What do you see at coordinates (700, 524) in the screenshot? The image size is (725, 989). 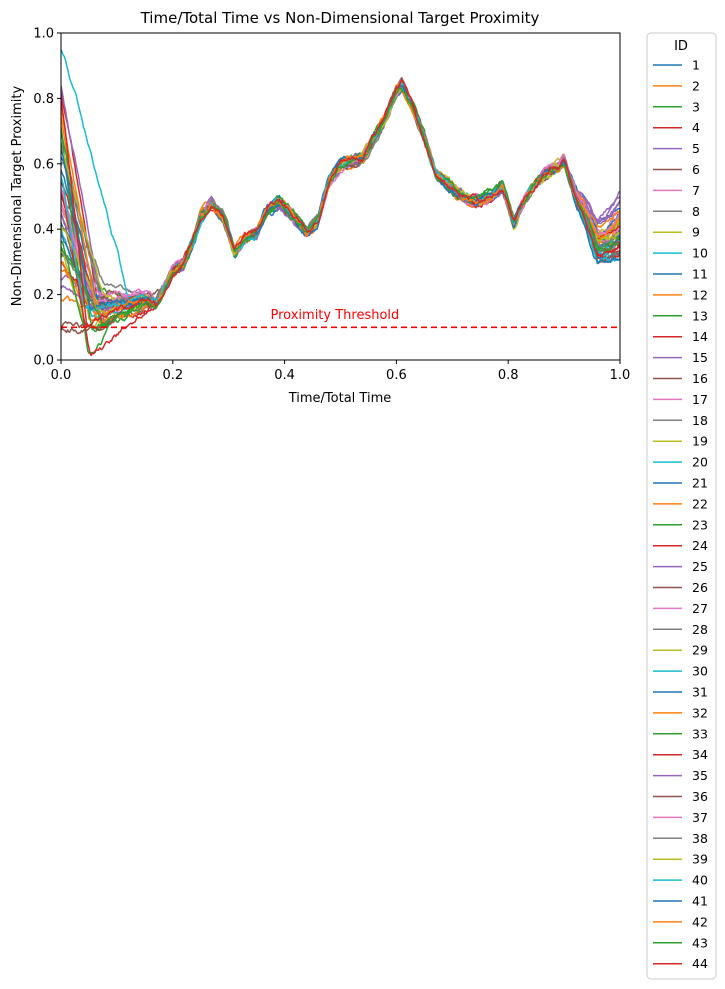 I see `legend-label: 23` at bounding box center [700, 524].